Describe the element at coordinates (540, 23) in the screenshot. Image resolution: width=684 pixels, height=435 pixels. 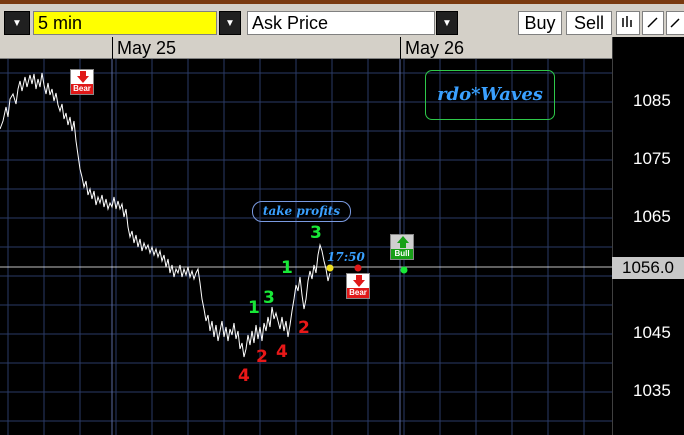
I see `buy-button: Buy` at that location.